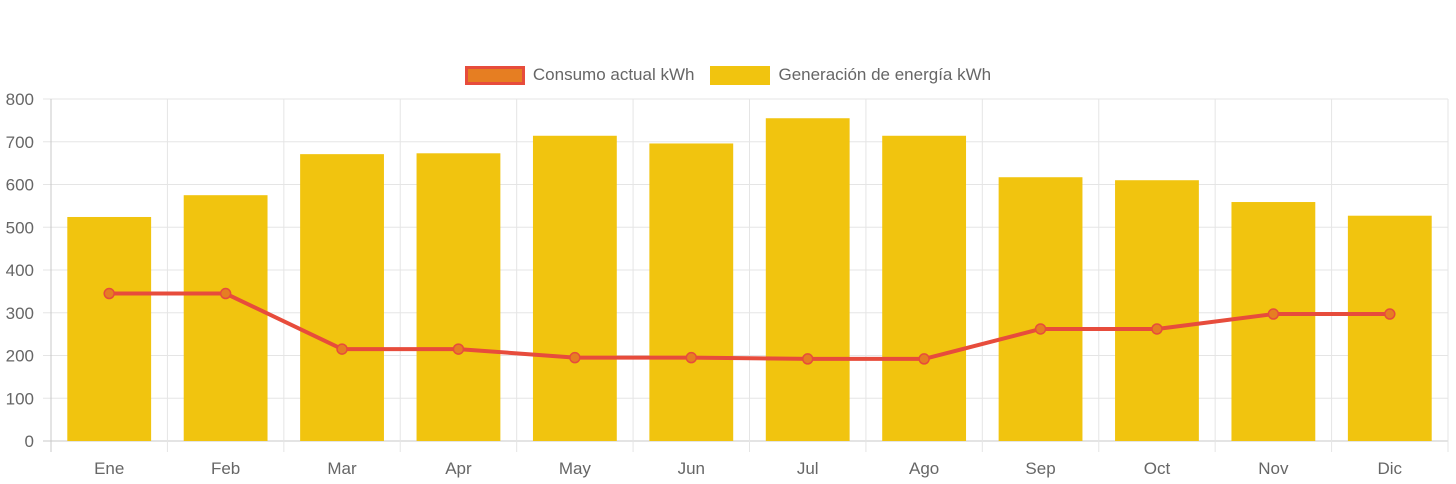 Image resolution: width=1456 pixels, height=484 pixels. I want to click on legend-label-generacion: Generación de energía kWh, so click(885, 74).